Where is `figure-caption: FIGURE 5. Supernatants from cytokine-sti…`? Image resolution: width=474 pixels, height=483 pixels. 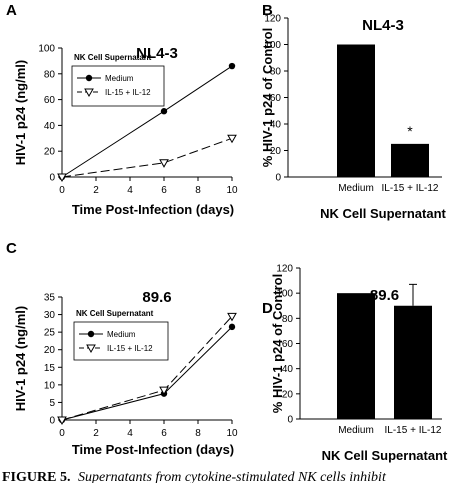 figure-caption: FIGURE 5. Supernatants from cytokine-sti… is located at coordinates (194, 476).